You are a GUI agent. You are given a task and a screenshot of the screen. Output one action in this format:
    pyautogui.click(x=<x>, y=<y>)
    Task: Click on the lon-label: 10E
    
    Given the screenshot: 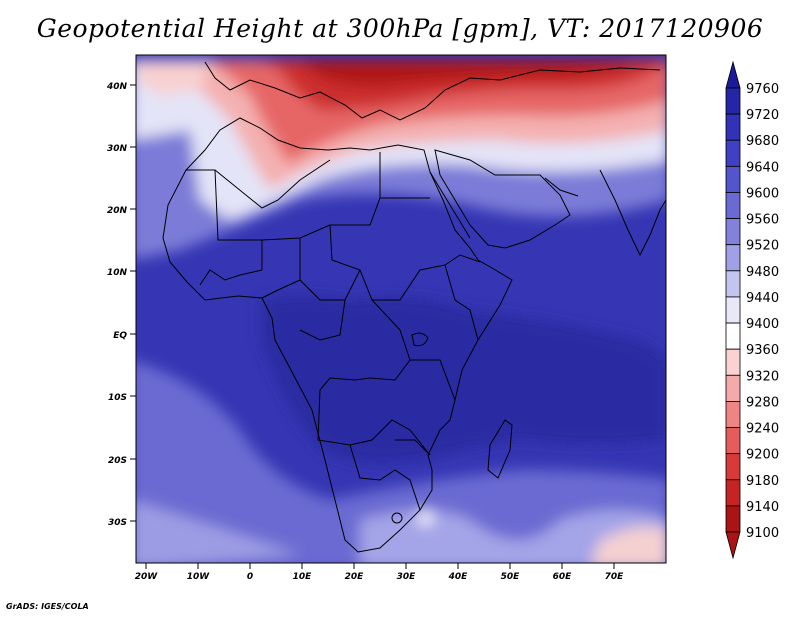 What is the action you would take?
    pyautogui.click(x=303, y=577)
    